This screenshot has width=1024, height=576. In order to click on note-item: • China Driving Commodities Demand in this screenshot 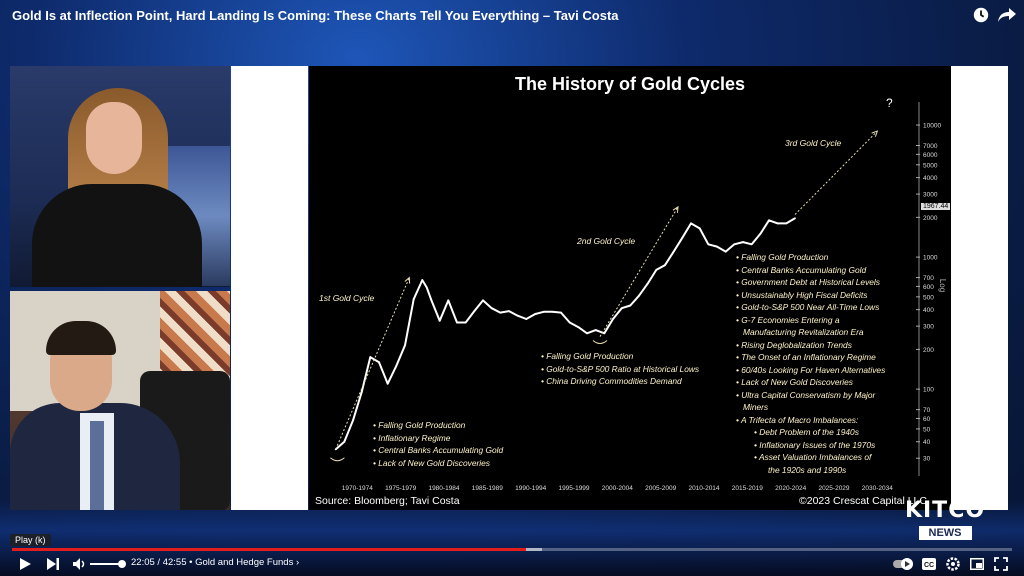, I will do `click(611, 381)`.